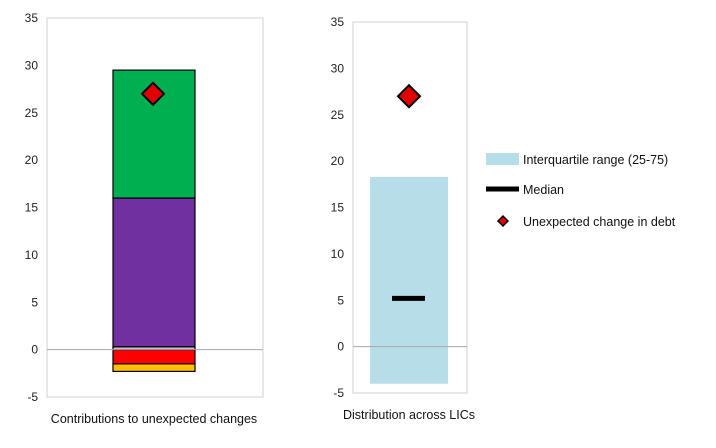 This screenshot has height=448, width=716. Describe the element at coordinates (595, 160) in the screenshot. I see `legend-label-interquartile: Interquartile range (25-75)` at that location.